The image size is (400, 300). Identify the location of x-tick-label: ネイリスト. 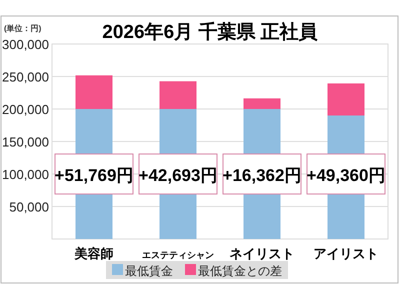
(262, 253).